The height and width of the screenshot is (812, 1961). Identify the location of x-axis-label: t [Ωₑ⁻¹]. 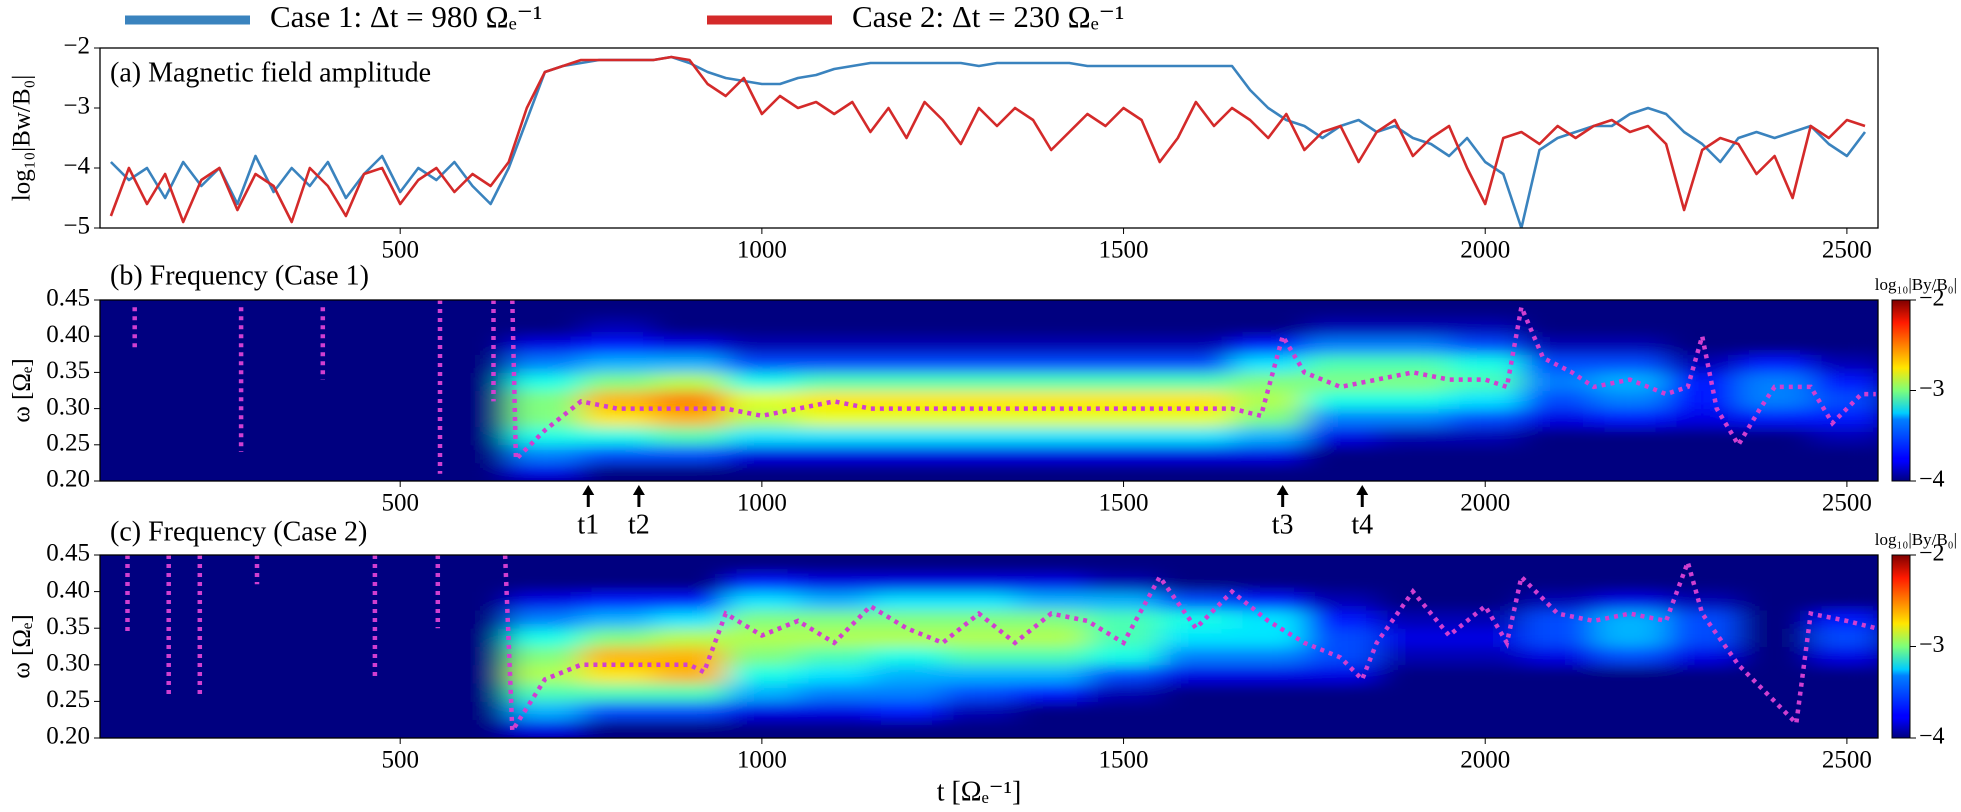
(979, 791).